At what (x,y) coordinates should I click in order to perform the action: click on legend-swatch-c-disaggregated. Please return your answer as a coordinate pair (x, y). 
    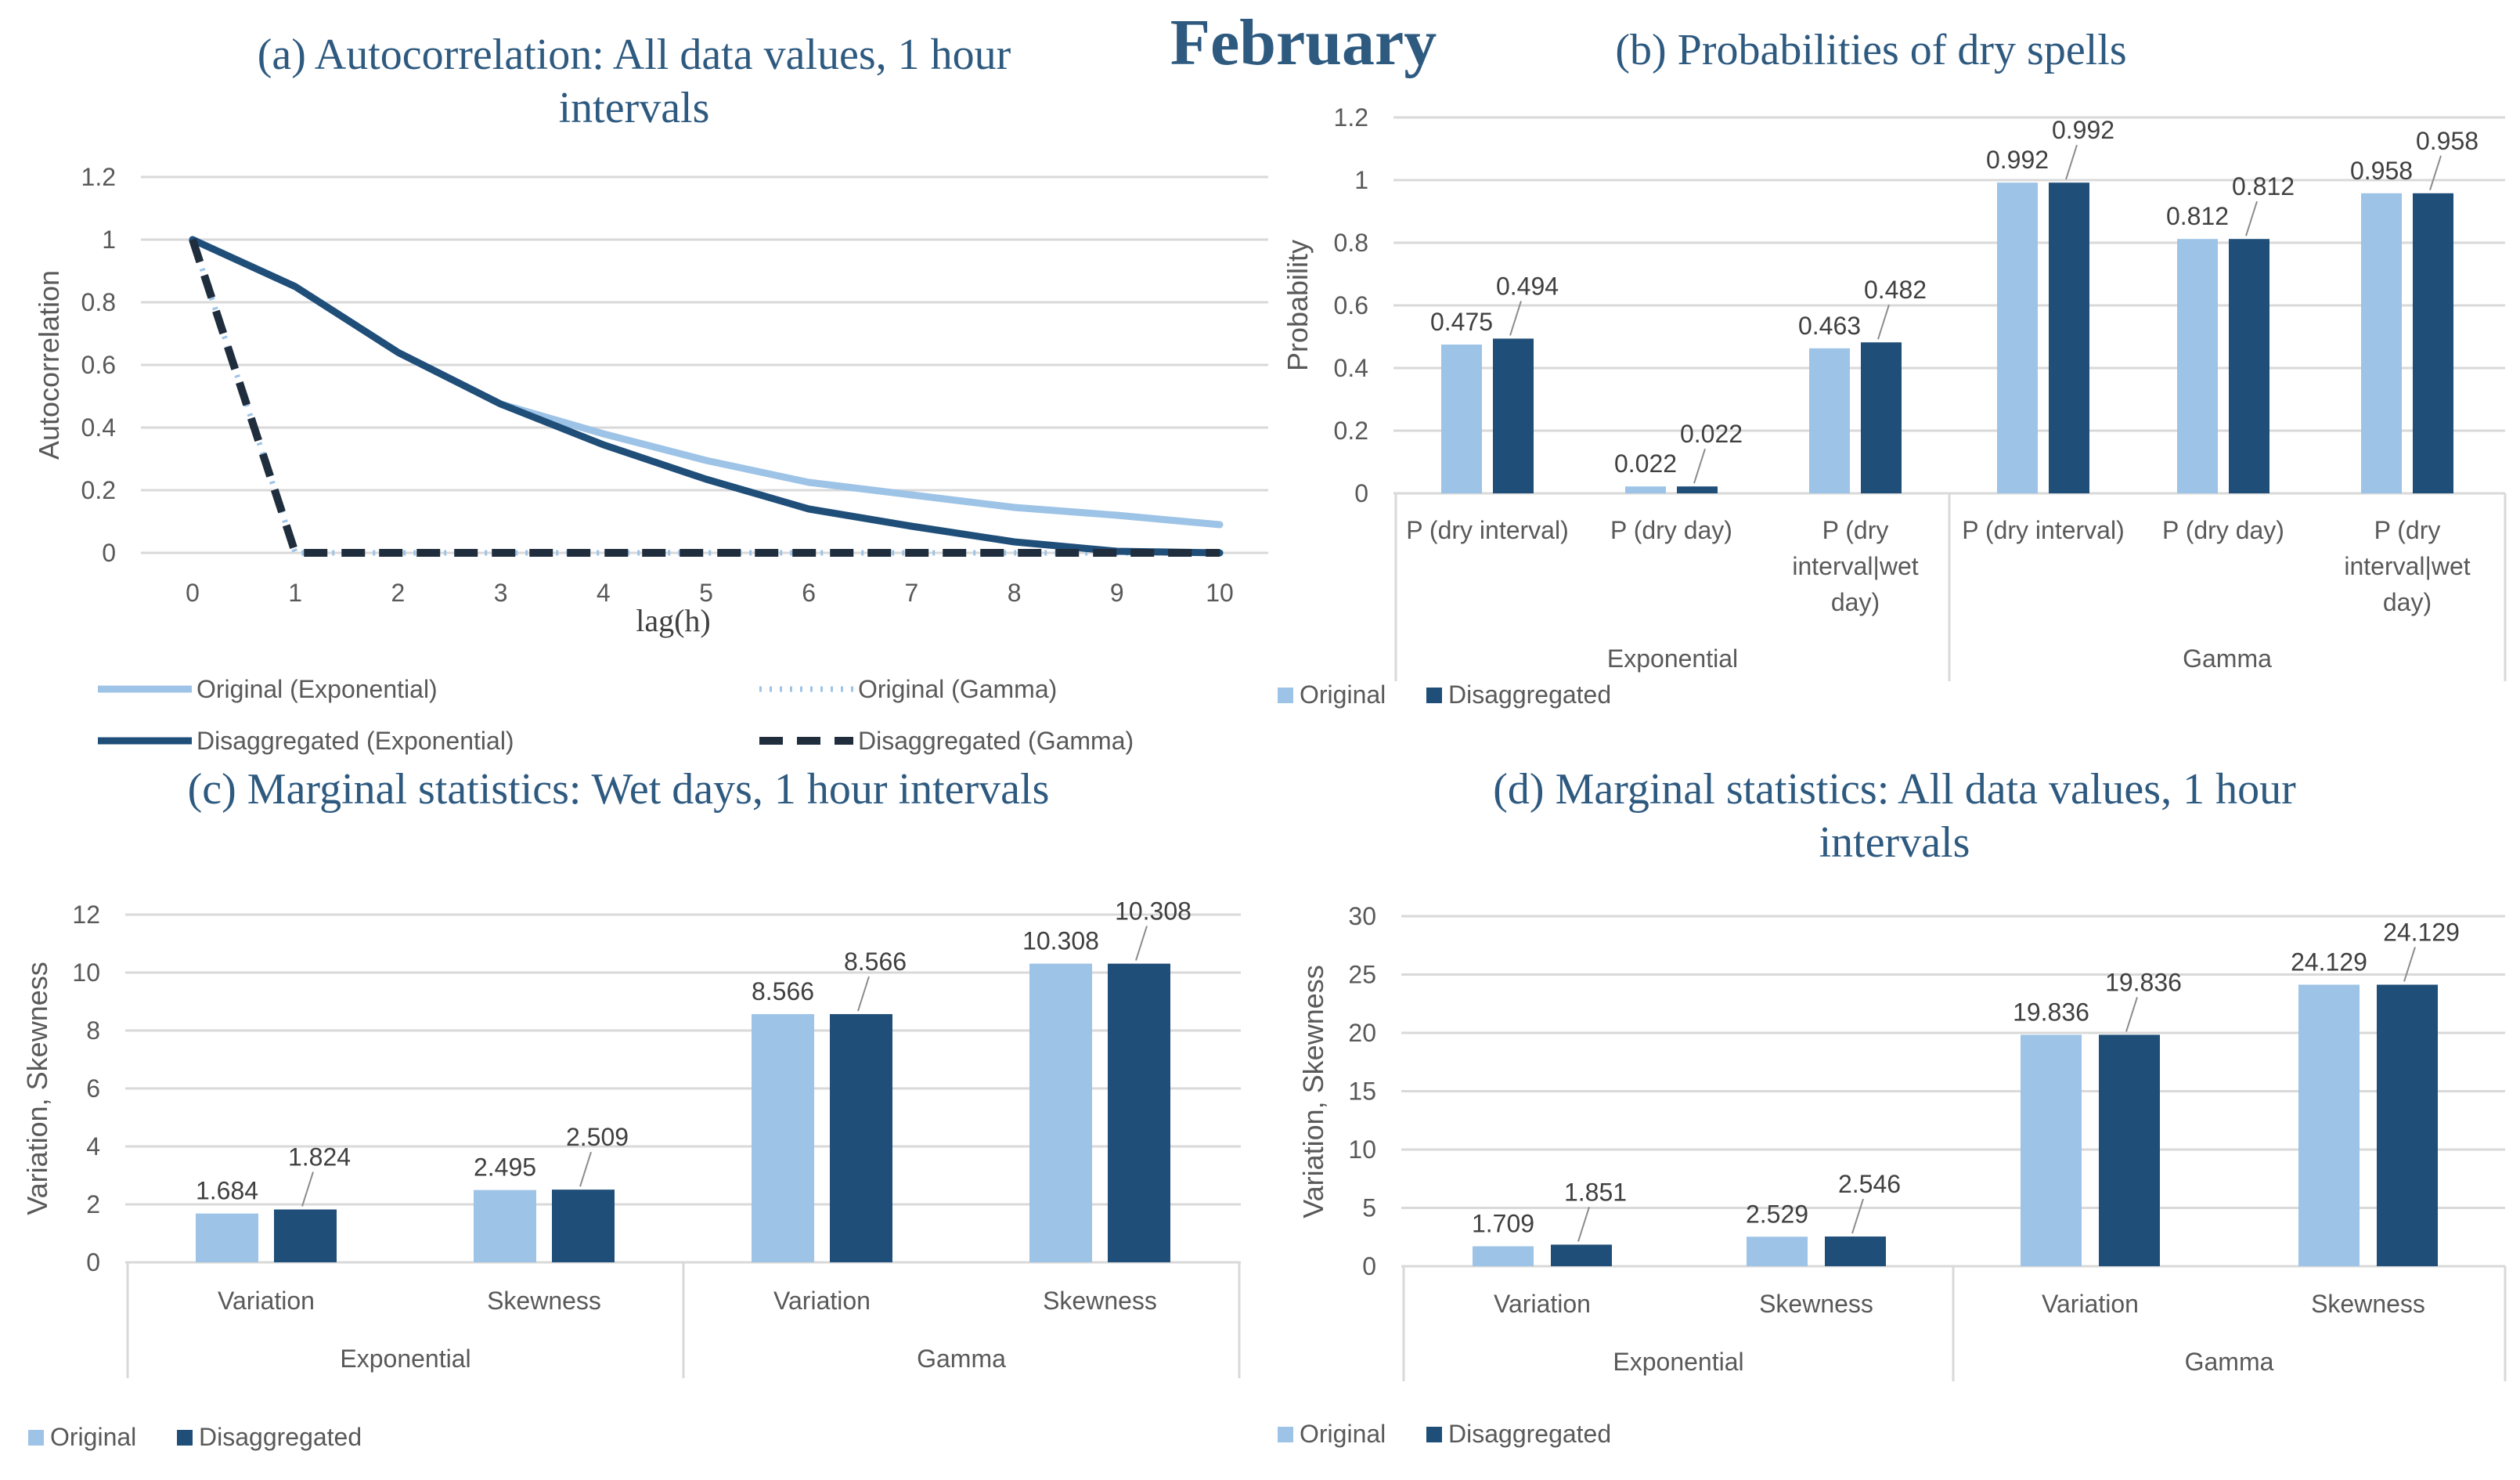
    Looking at the image, I should click on (185, 1438).